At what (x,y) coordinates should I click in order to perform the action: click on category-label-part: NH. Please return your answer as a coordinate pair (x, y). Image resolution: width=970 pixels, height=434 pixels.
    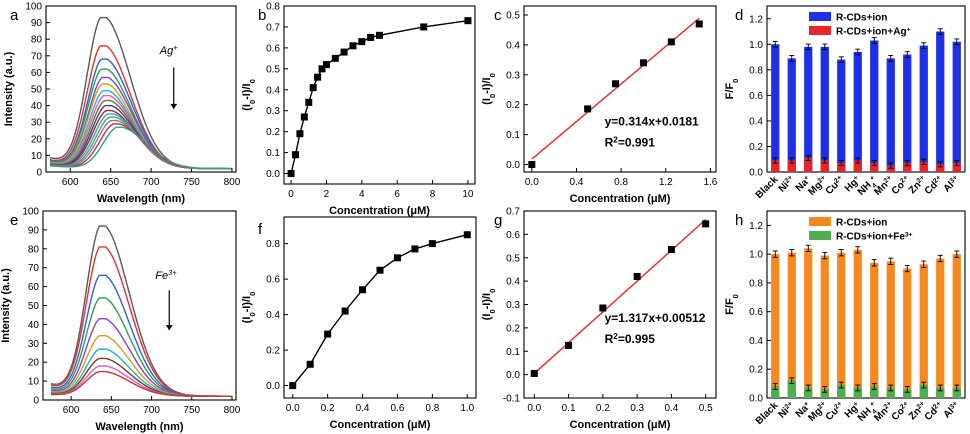
    Looking at the image, I should click on (865, 189).